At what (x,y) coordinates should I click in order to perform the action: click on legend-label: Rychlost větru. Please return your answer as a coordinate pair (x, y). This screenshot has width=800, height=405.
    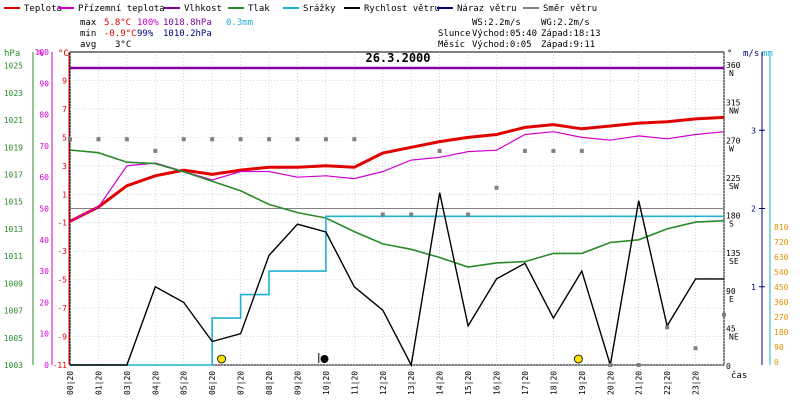
    Looking at the image, I should click on (402, 9).